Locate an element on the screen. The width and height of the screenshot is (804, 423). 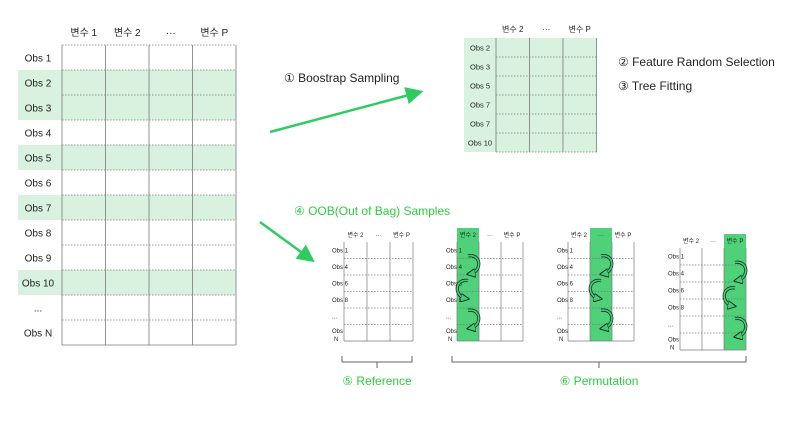
main-table-header: 변수 P is located at coordinates (214, 33).